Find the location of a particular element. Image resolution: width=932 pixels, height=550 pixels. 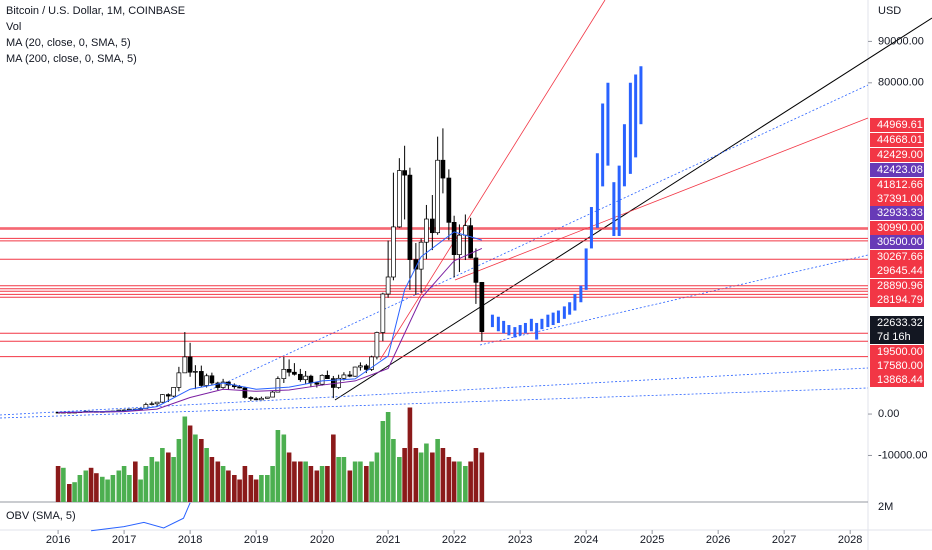

x-tick-label: 2023 is located at coordinates (520, 540).